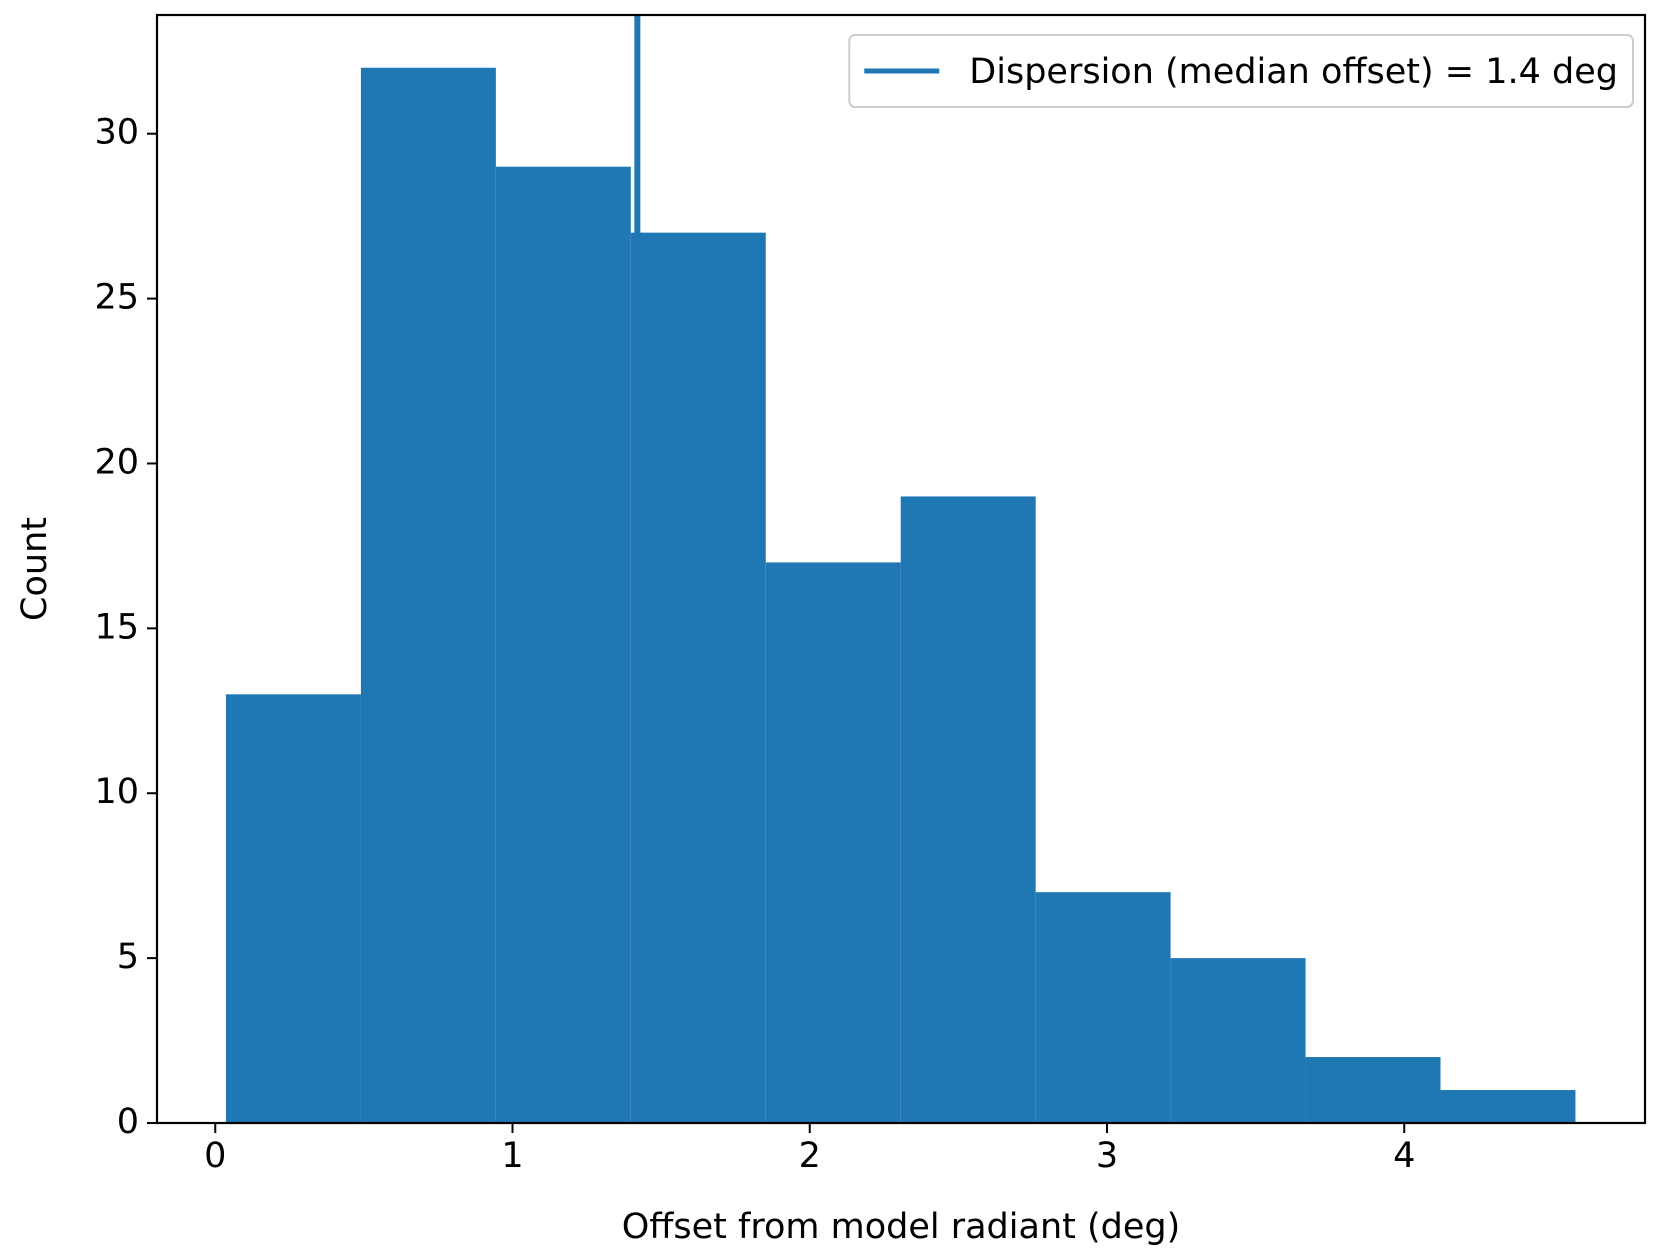  I want to click on x-tick-label: 0, so click(215, 1156).